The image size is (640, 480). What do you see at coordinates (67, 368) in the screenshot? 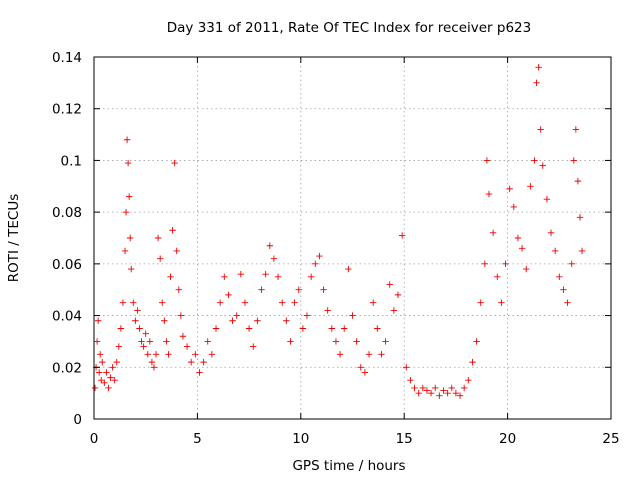
I see `y-tick-label: 0.02` at bounding box center [67, 368].